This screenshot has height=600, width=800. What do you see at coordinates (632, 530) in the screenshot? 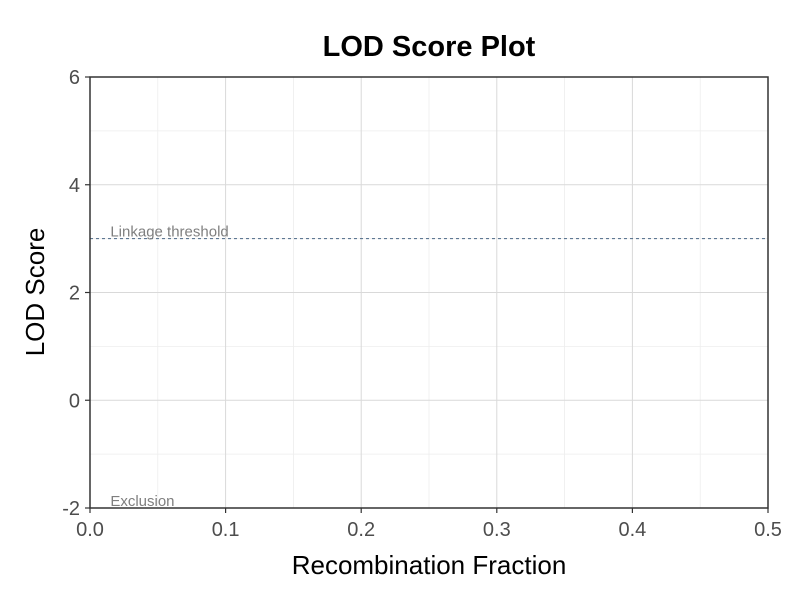
I see `x-tick-label: 0.4` at bounding box center [632, 530].